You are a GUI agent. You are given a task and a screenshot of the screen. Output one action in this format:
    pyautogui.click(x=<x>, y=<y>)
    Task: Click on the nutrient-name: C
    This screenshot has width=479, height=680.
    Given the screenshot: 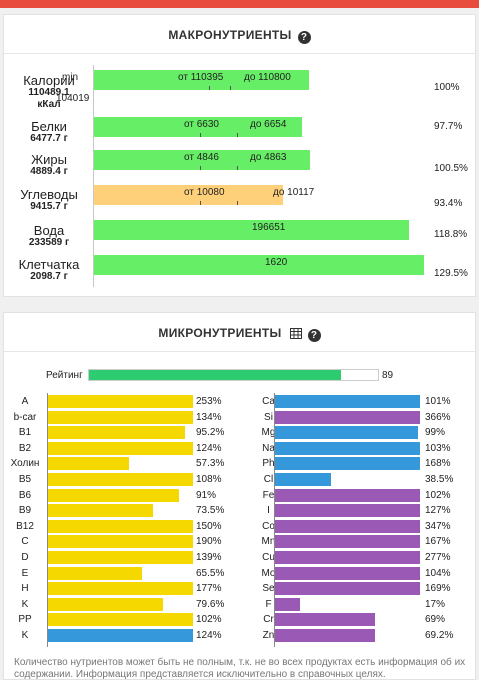 What is the action you would take?
    pyautogui.click(x=25, y=541)
    